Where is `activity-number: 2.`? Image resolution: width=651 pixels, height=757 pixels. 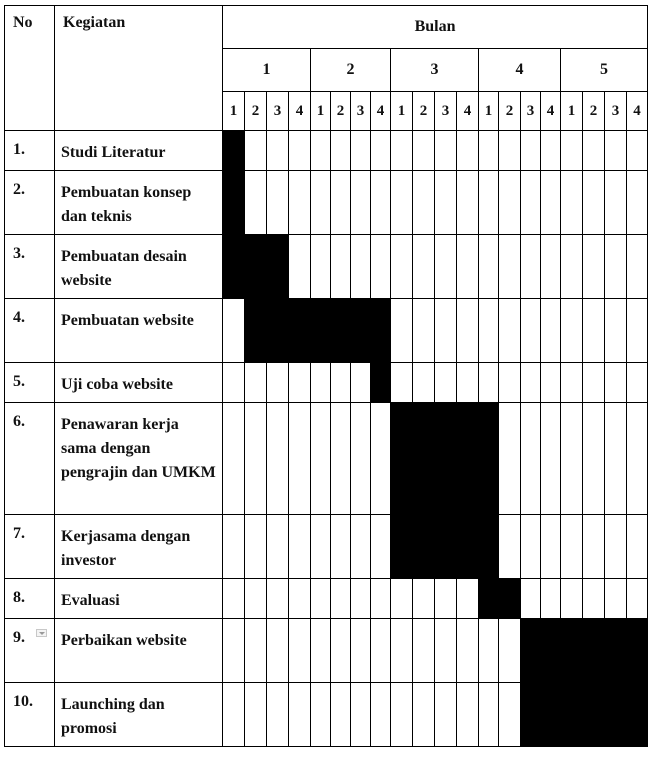 activity-number: 2. is located at coordinates (29, 202).